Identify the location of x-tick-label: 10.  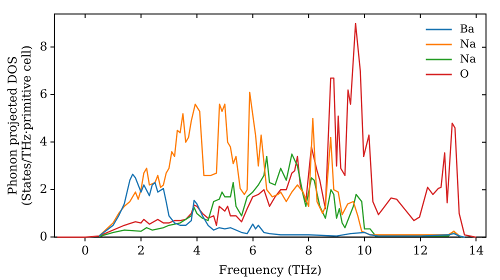
(364, 251).